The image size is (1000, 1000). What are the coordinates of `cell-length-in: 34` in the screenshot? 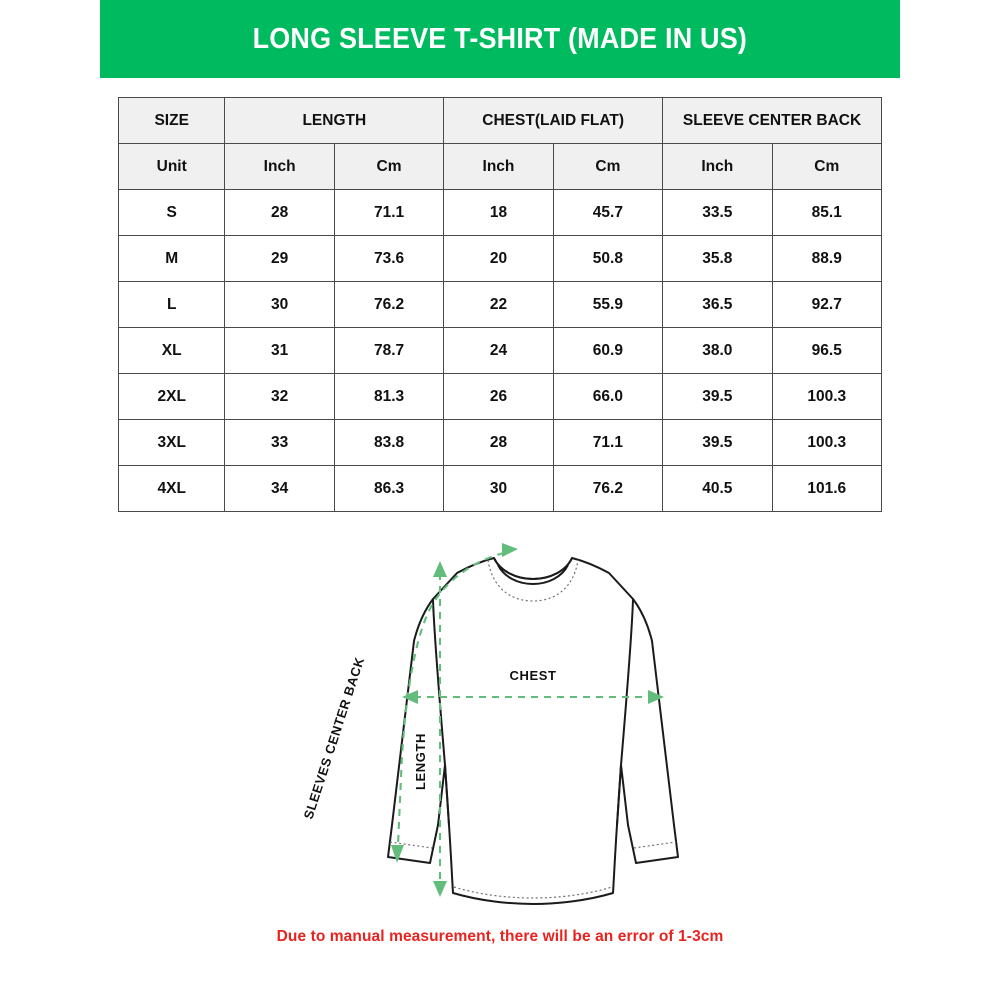 It's located at (279, 488).